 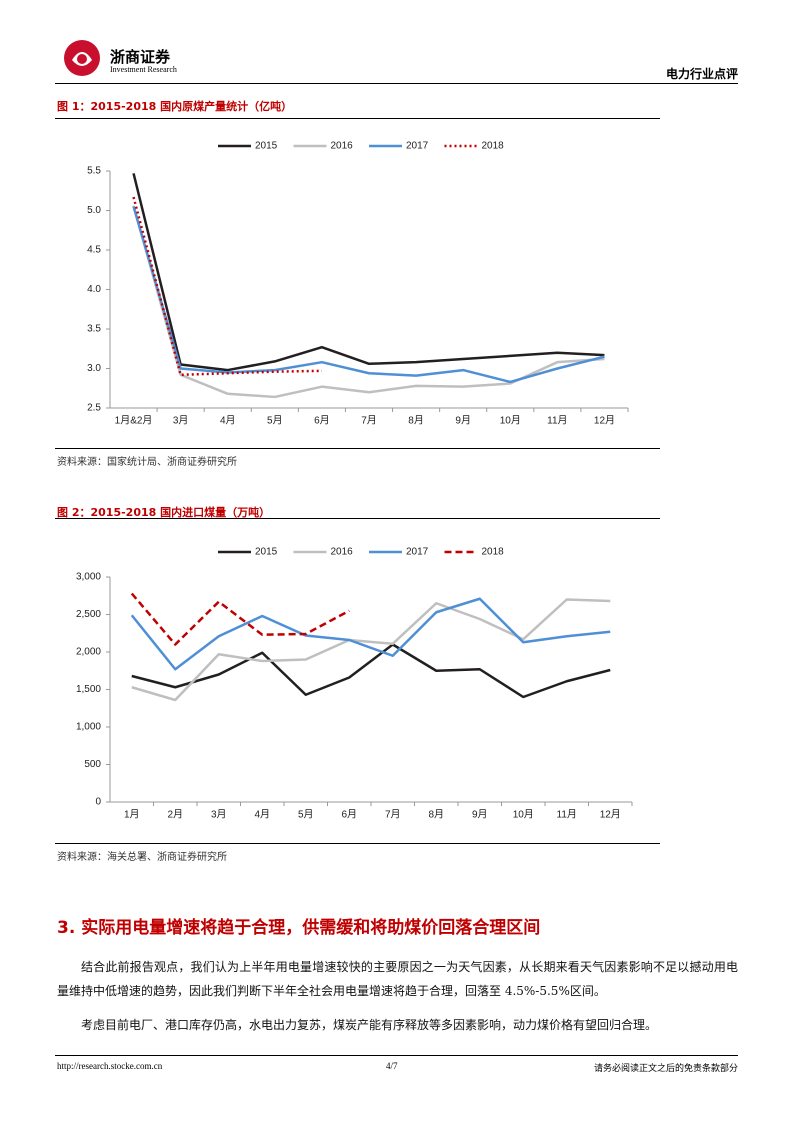 I want to click on x-tick-label: 1月&2月, so click(x=134, y=421).